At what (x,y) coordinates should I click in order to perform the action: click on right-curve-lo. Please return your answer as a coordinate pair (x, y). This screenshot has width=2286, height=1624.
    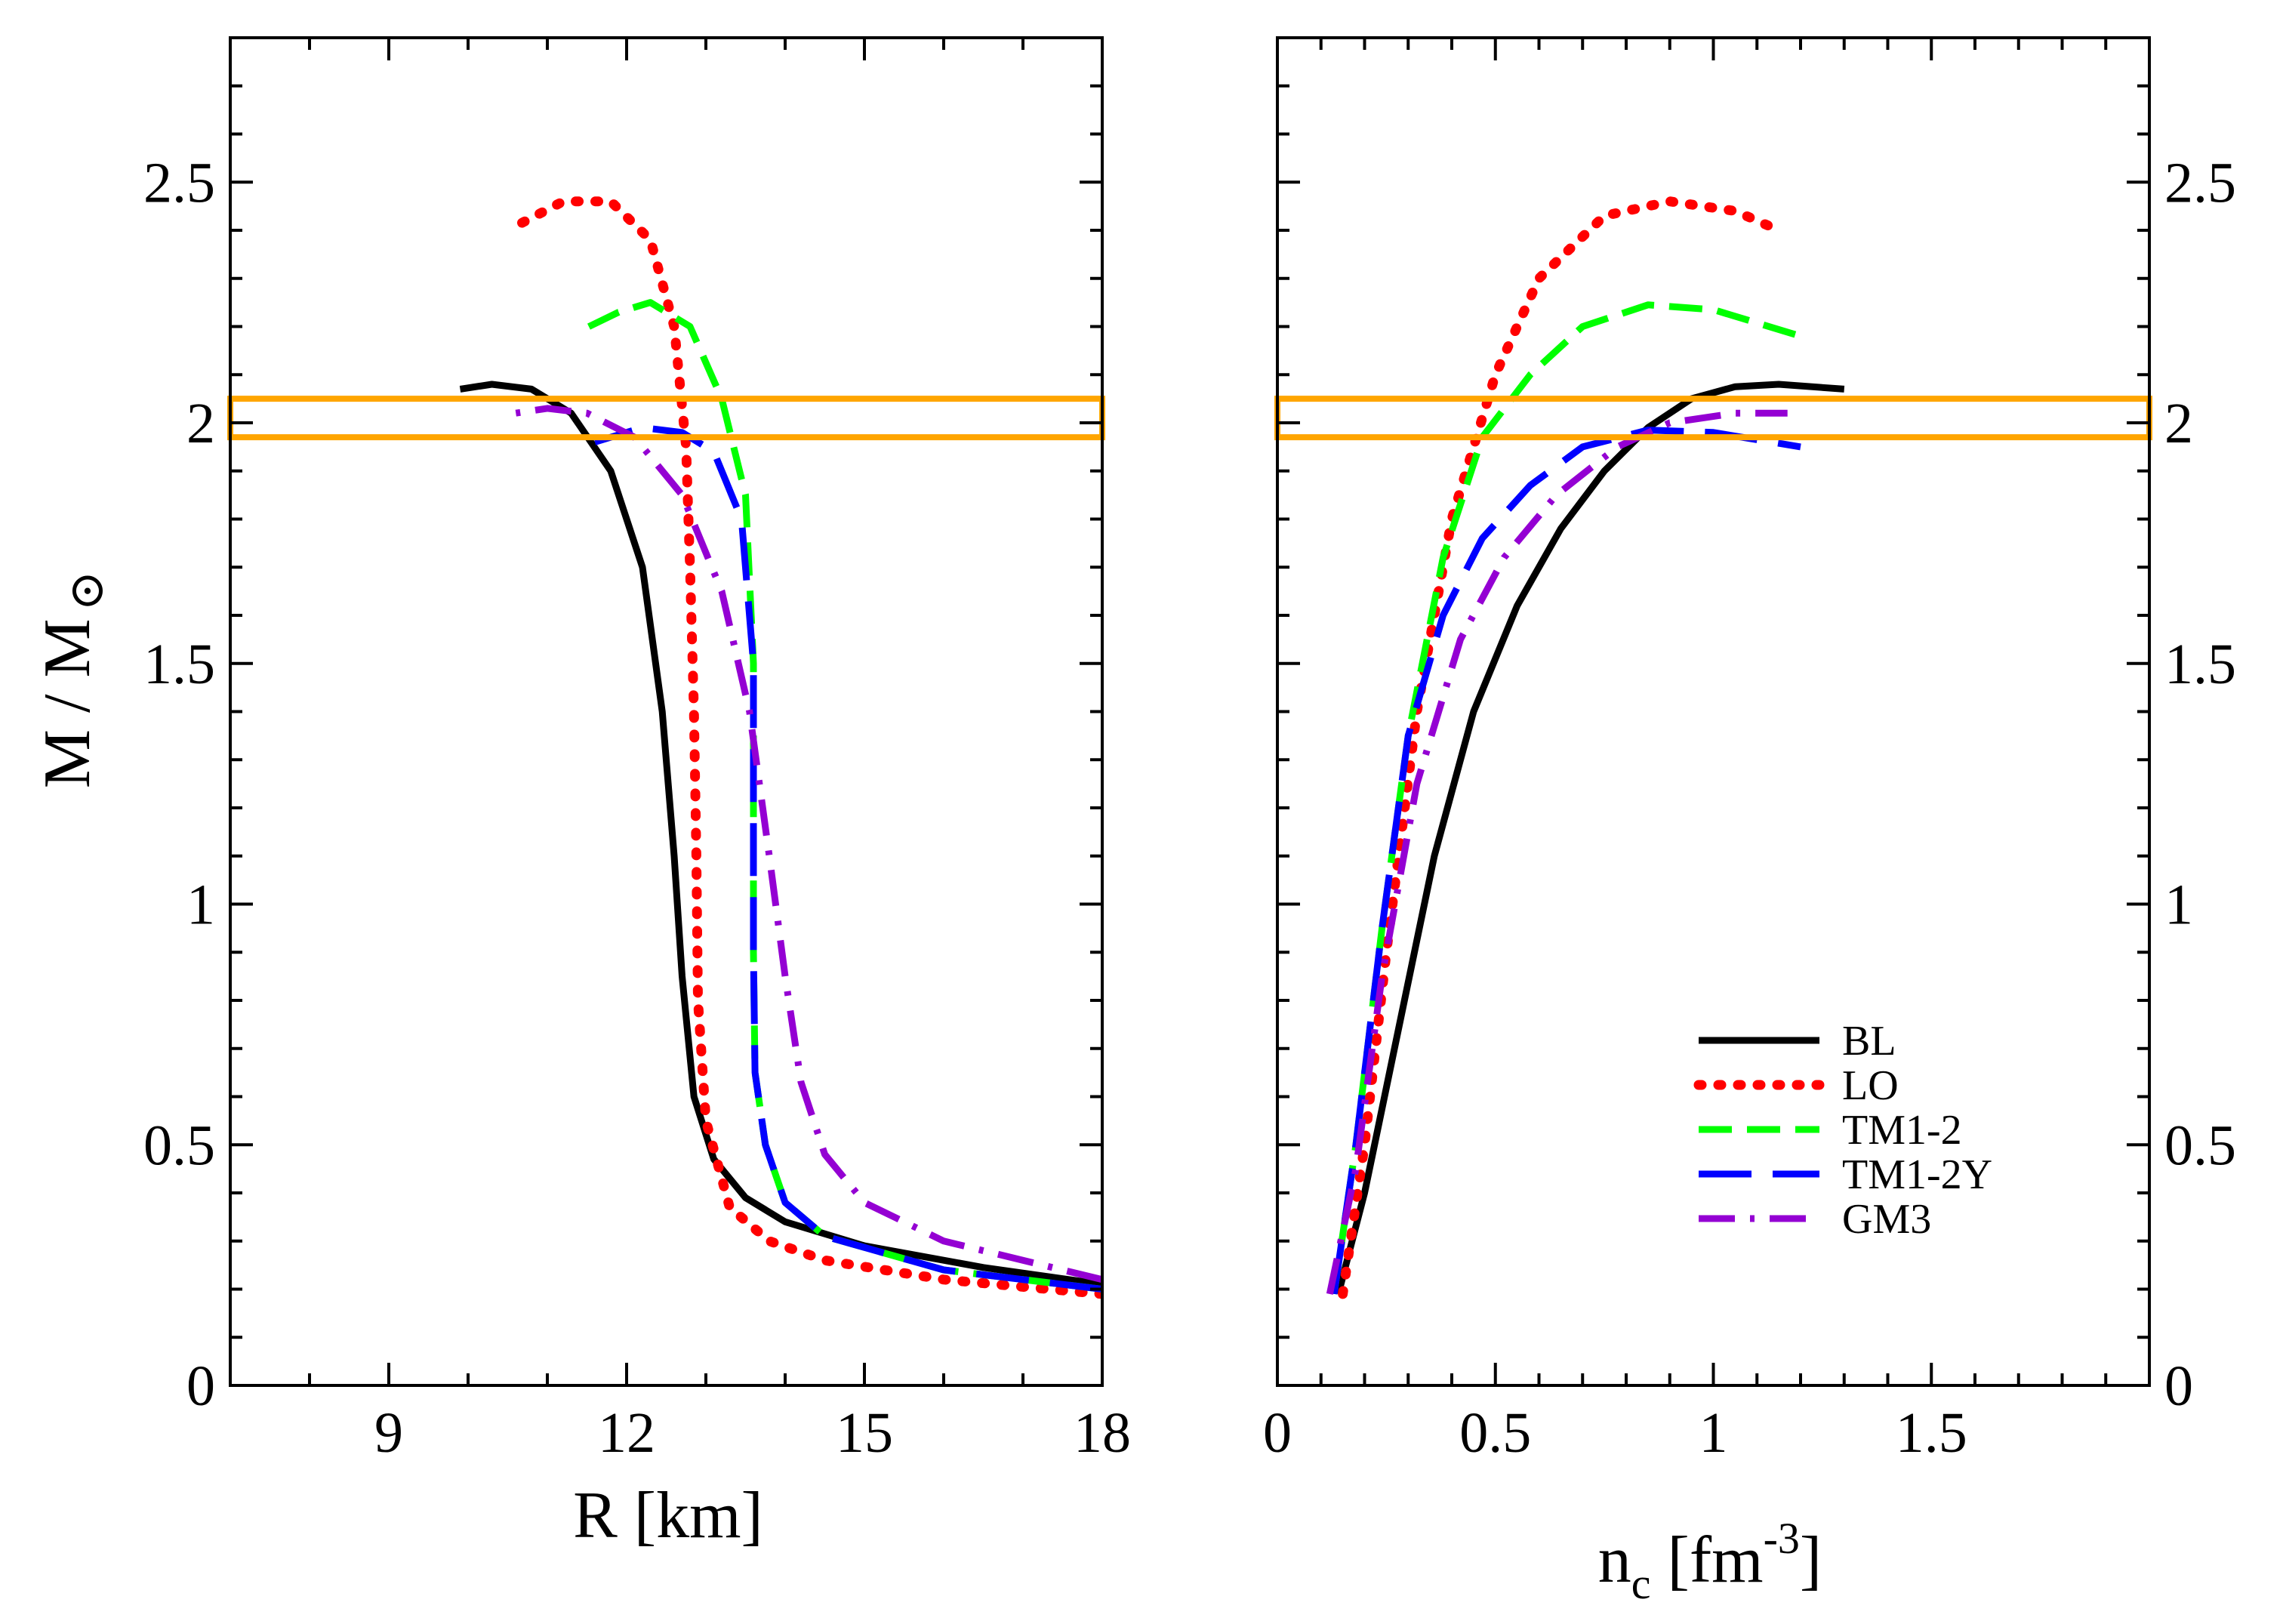
    Looking at the image, I should click on (1561, 748).